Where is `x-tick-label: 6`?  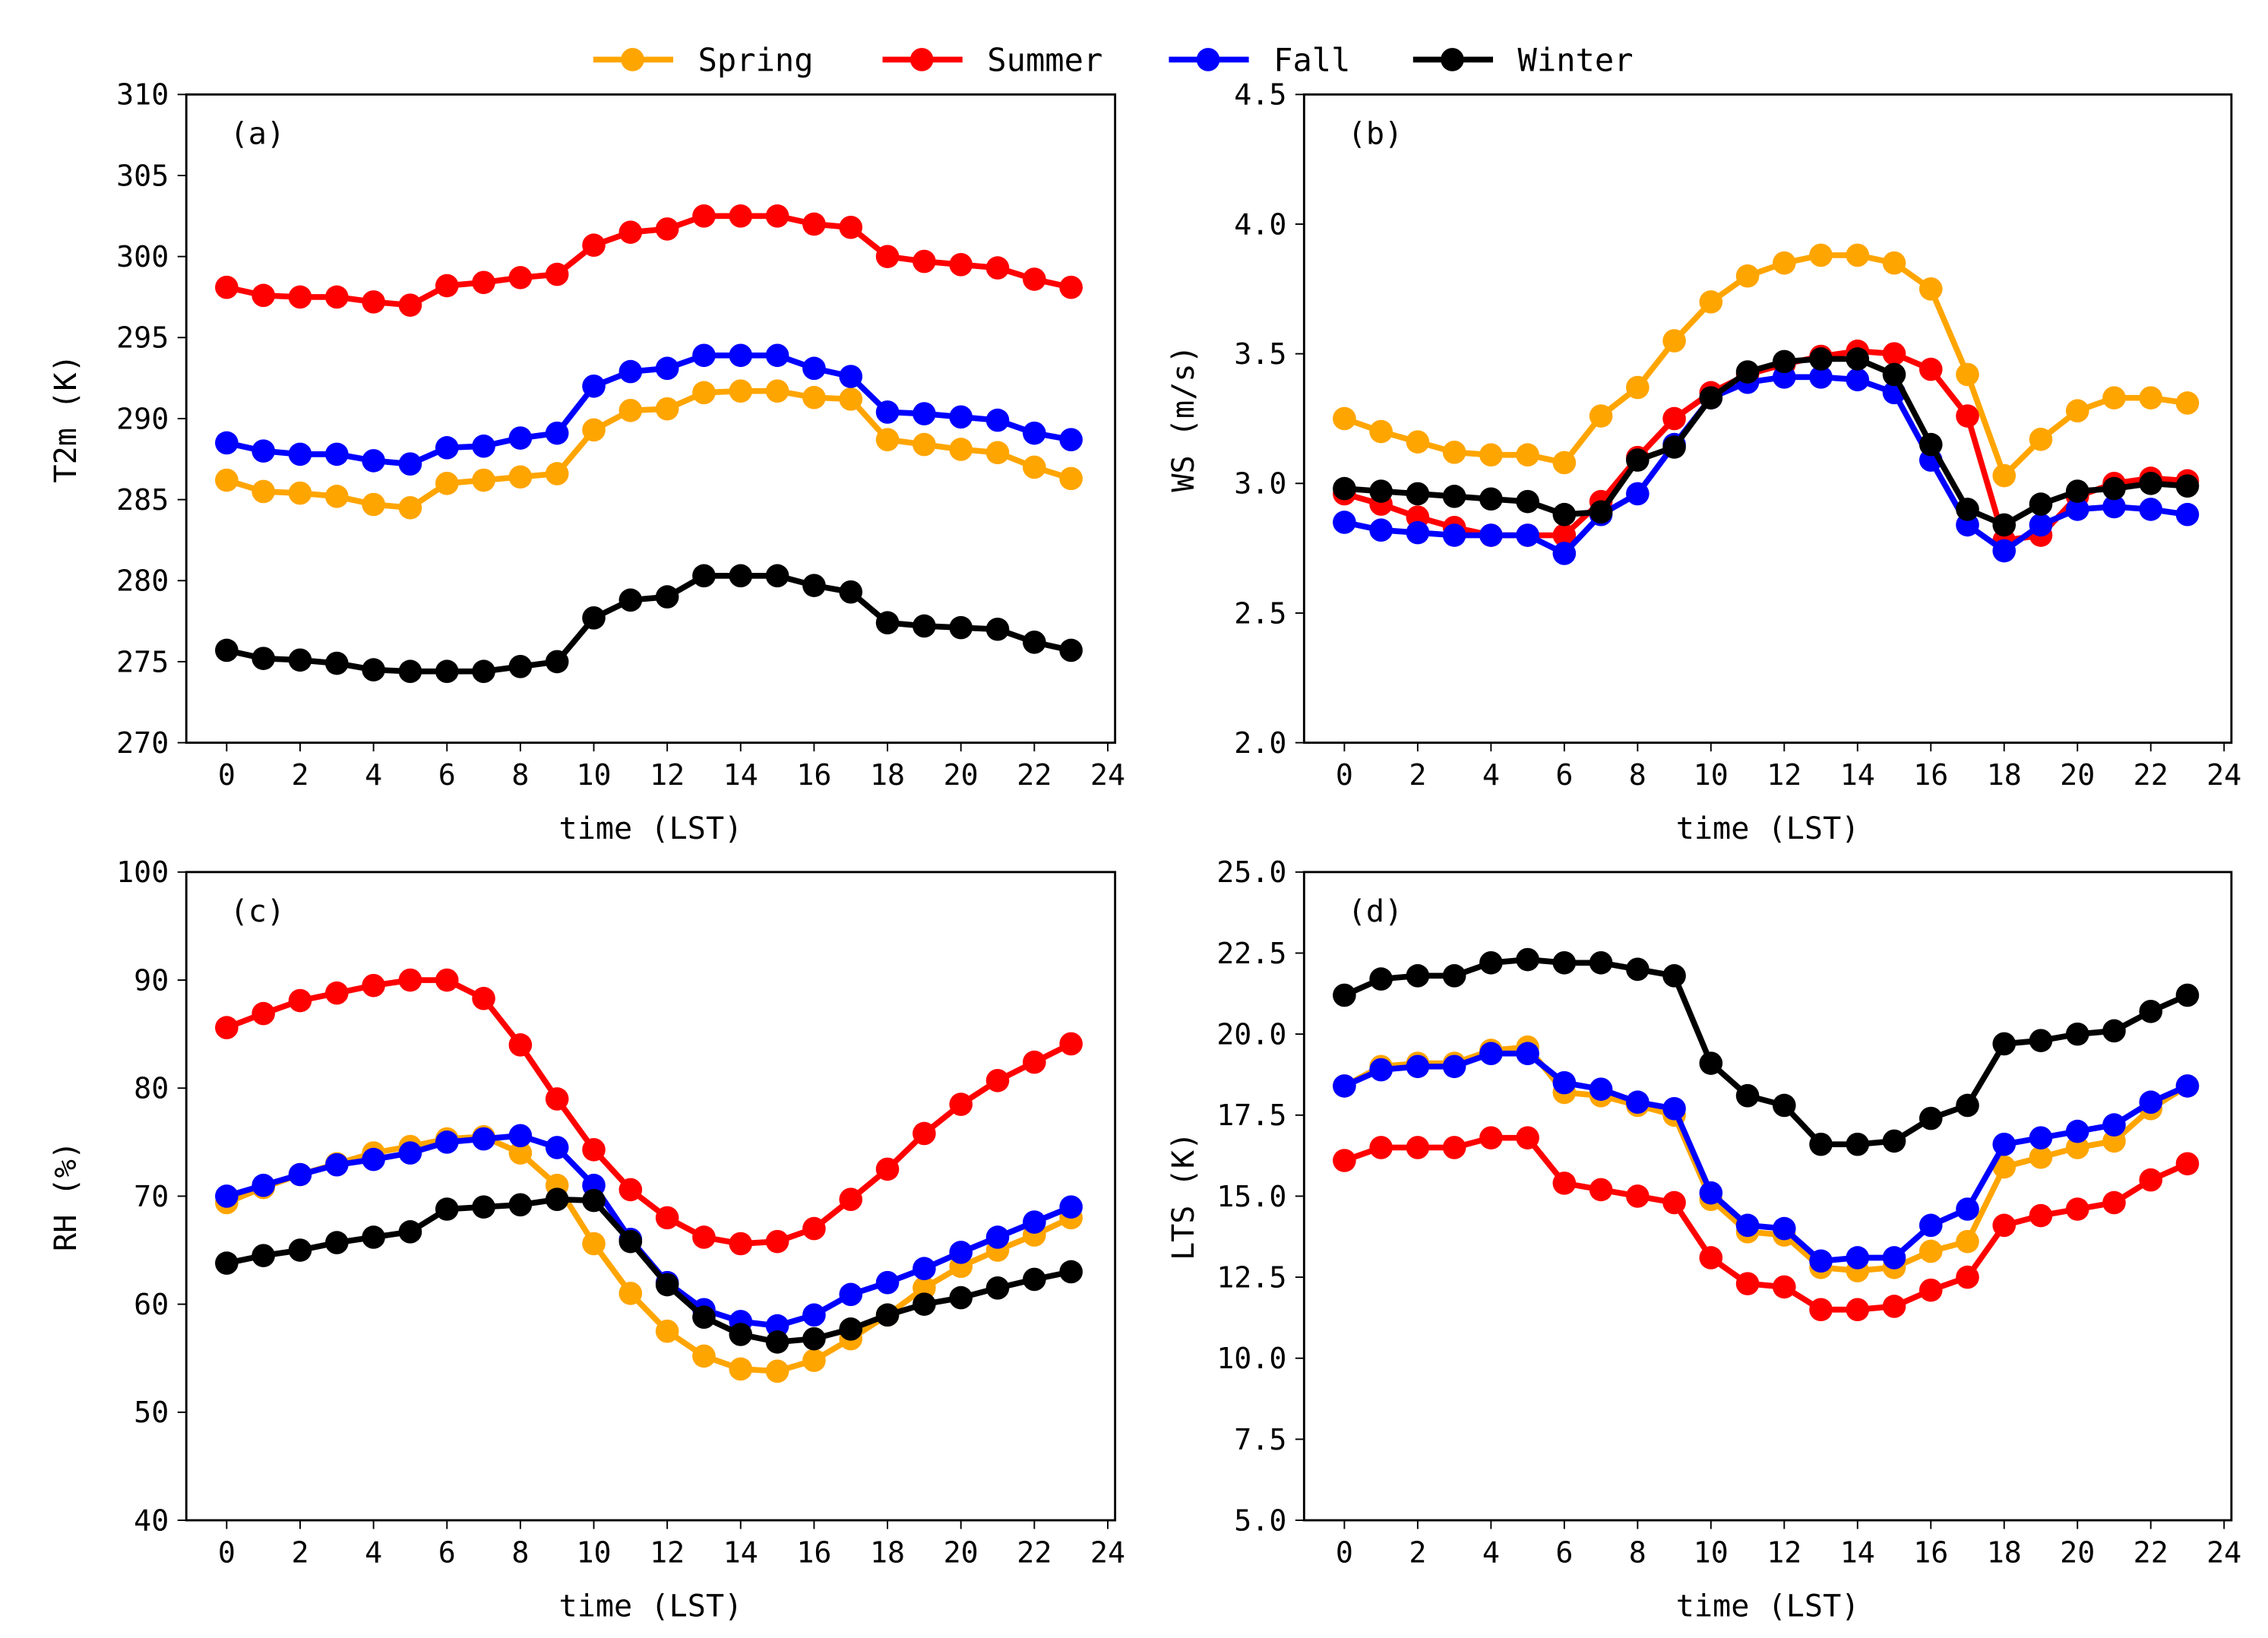
x-tick-label: 6 is located at coordinates (1564, 1553).